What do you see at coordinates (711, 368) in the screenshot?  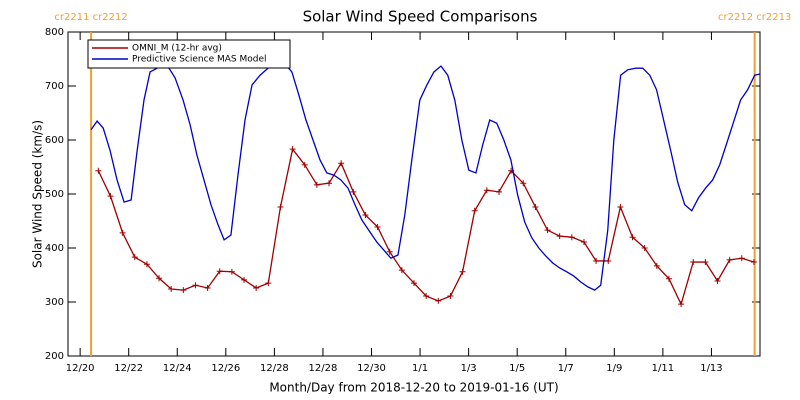 I see `x-tick-label: 1/13` at bounding box center [711, 368].